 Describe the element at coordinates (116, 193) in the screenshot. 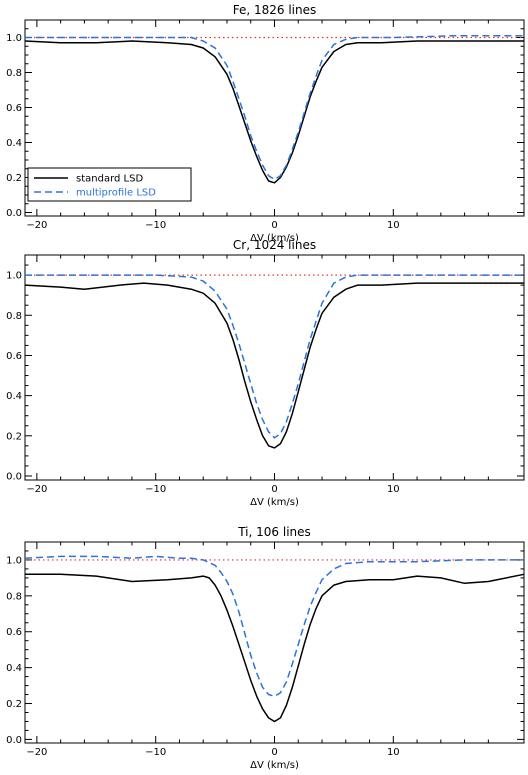

I see `legend-entry: multiprofile LSD` at that location.